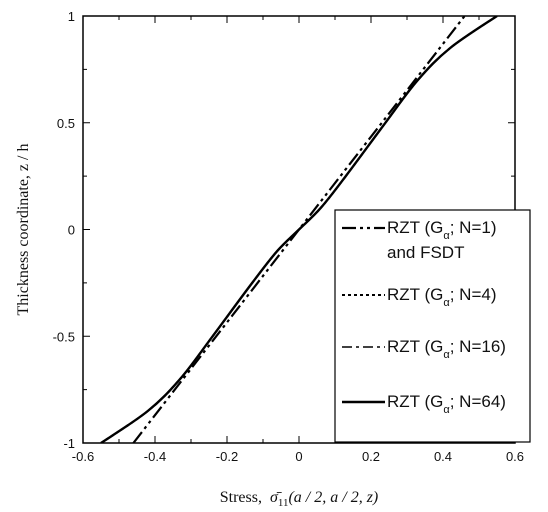 Image resolution: width=548 pixels, height=512 pixels. What do you see at coordinates (64, 336) in the screenshot?
I see `y-tick-label: -0.5` at bounding box center [64, 336].